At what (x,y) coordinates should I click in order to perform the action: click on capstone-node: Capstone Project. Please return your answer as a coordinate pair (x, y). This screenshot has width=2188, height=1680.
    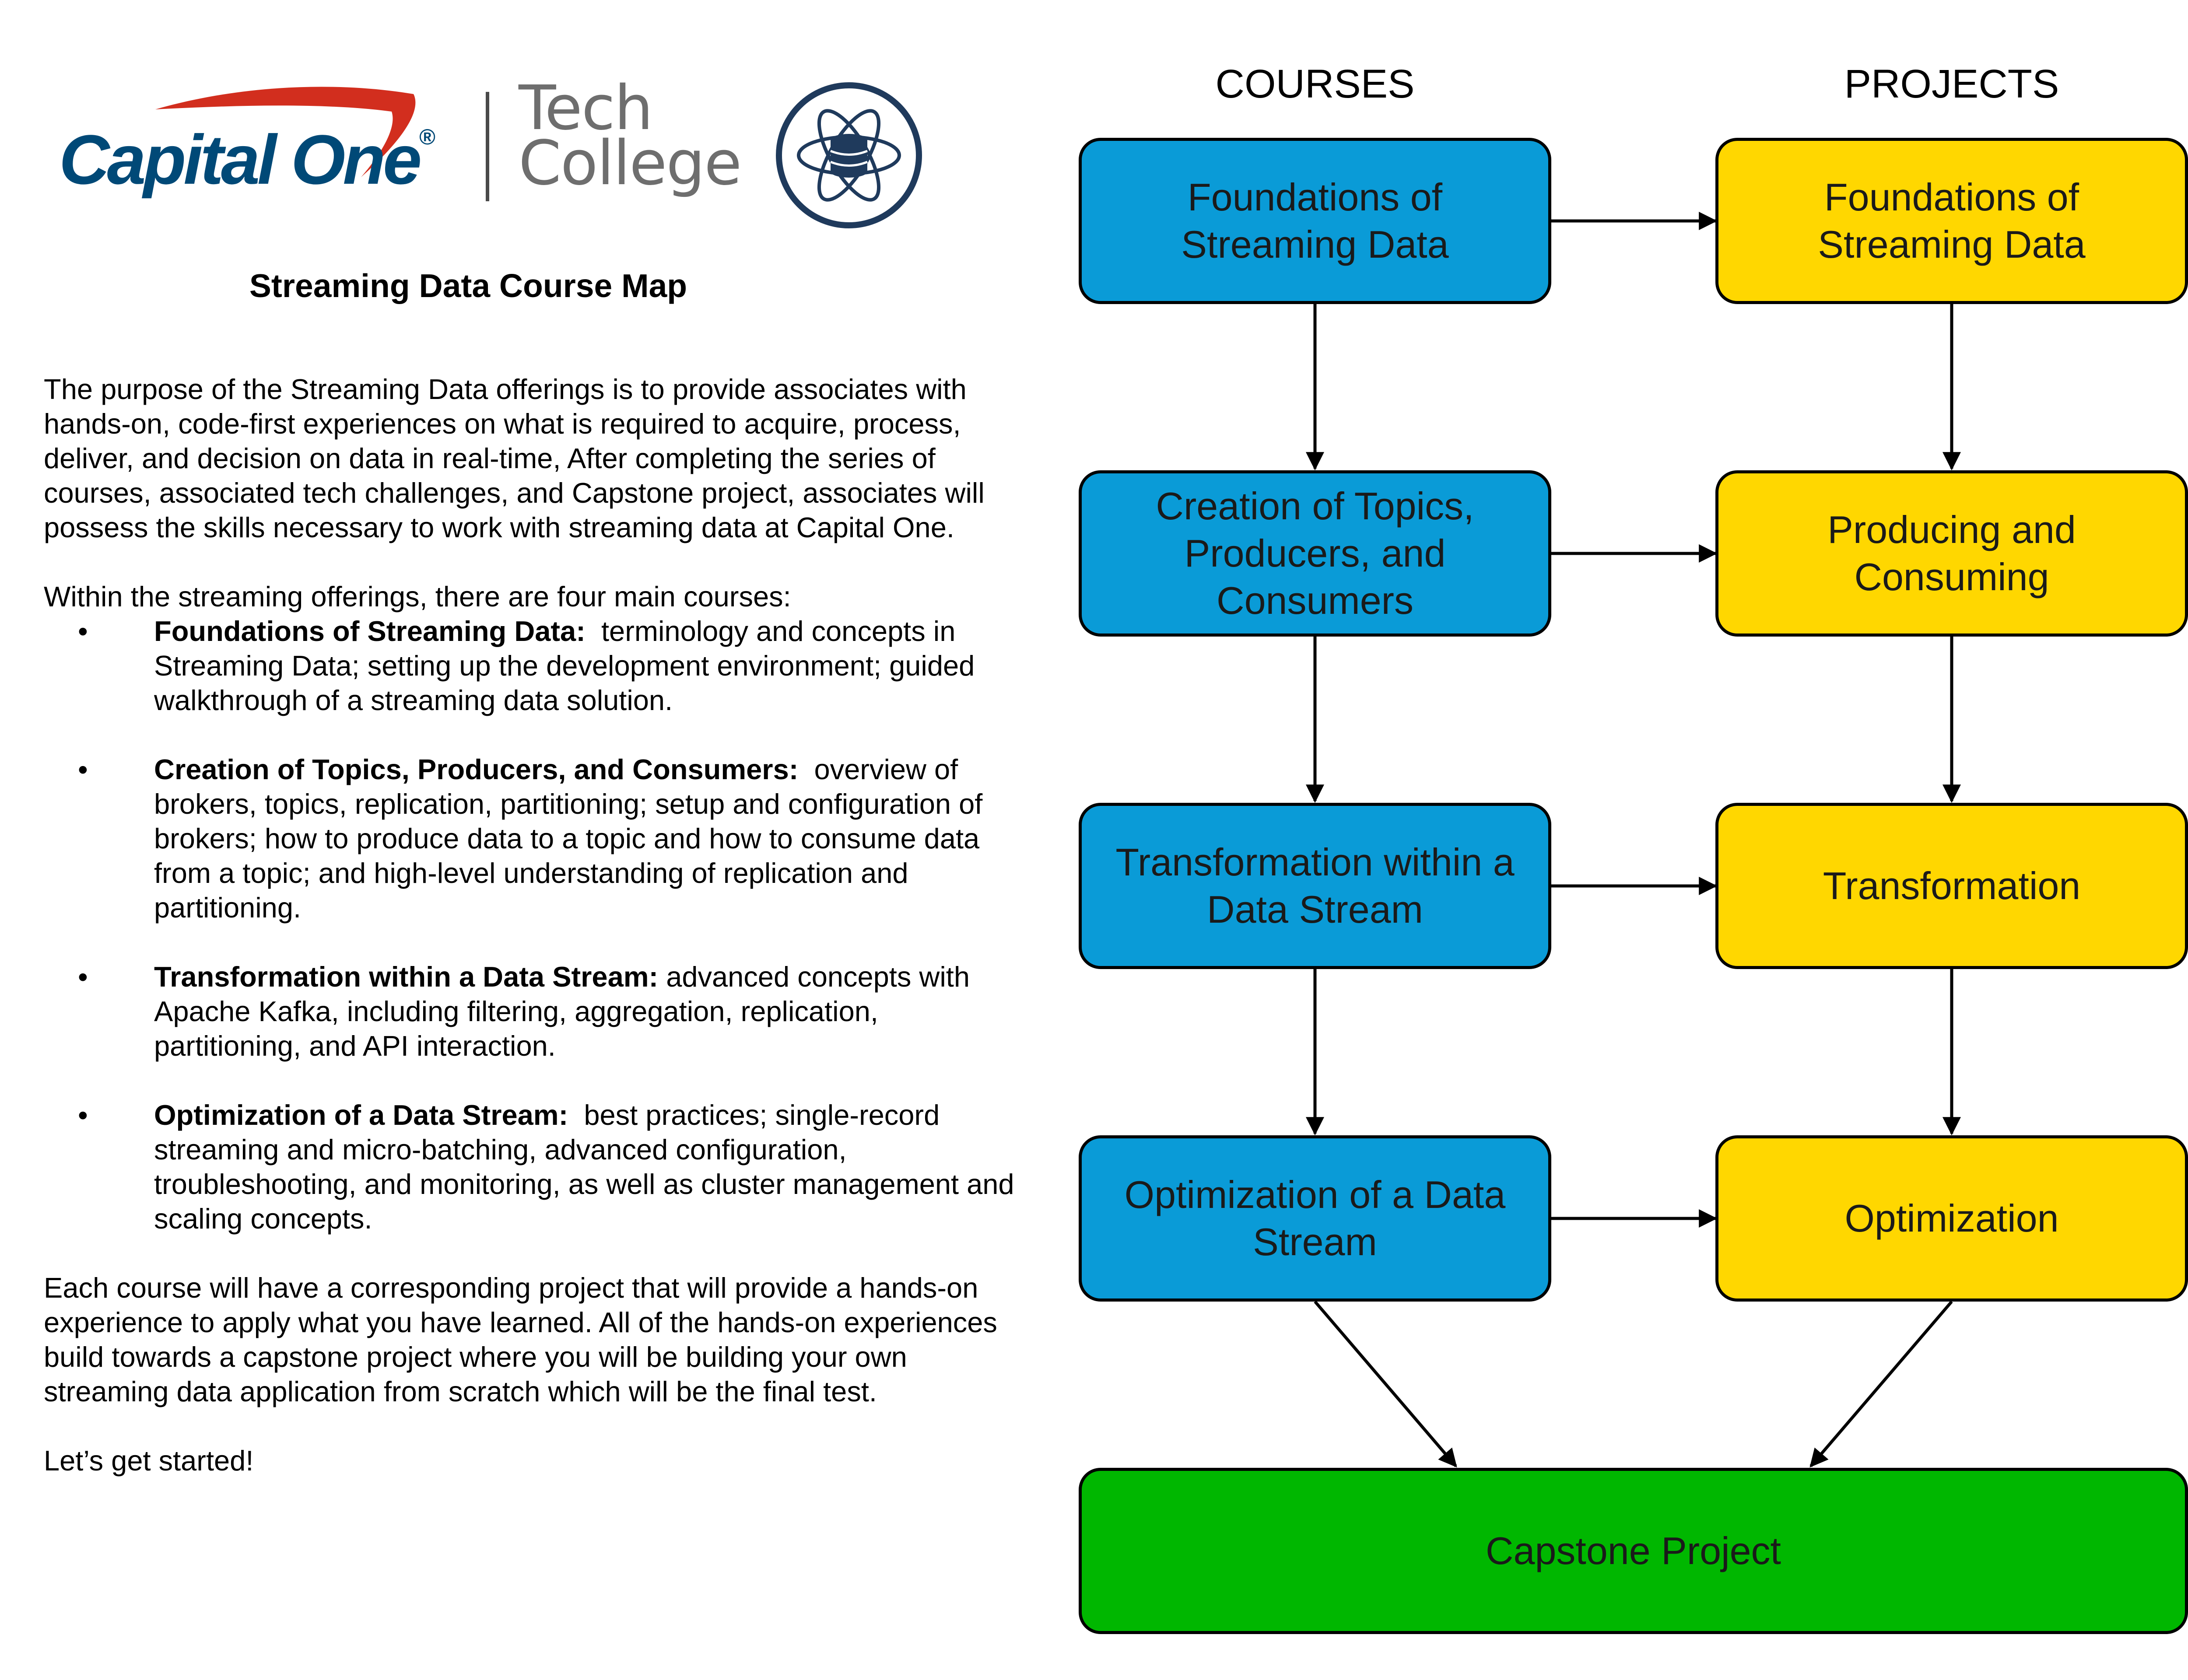
    Looking at the image, I should click on (1634, 1551).